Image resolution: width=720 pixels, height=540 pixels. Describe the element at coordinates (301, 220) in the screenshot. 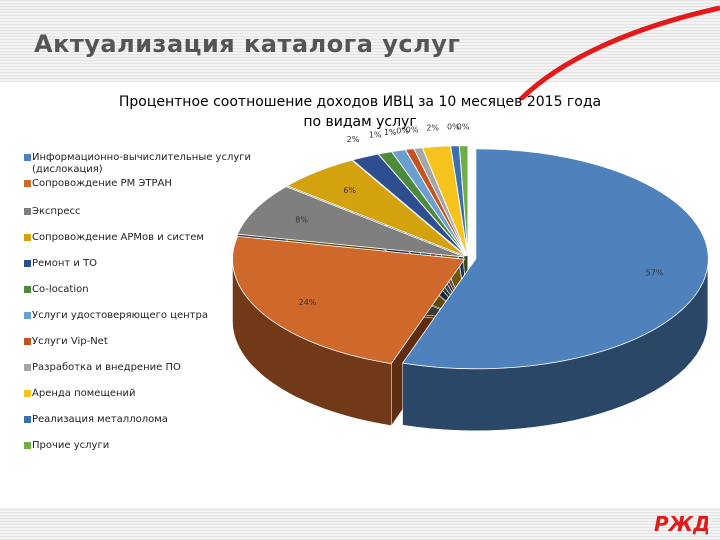

I see `data-label: 8%` at that location.